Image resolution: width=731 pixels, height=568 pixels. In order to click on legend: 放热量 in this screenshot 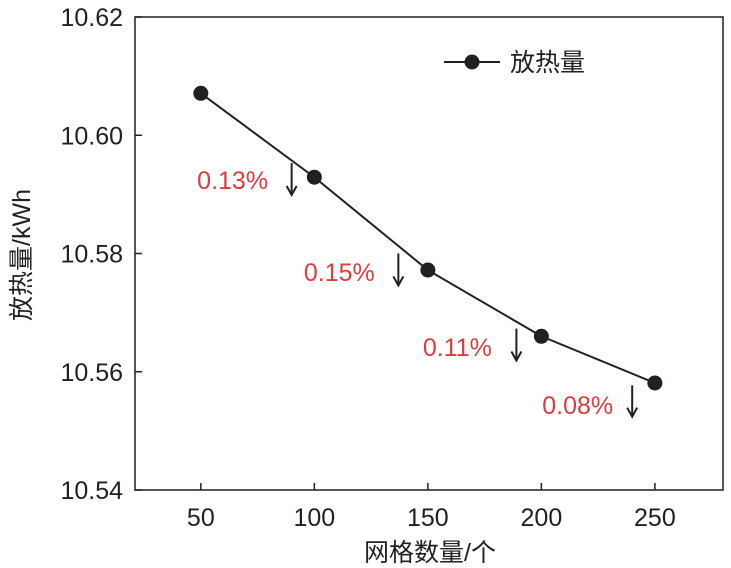, I will do `click(514, 63)`.